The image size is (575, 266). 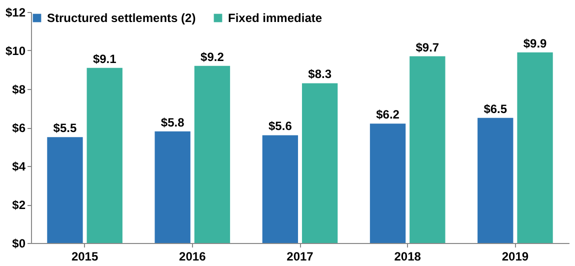 What do you see at coordinates (388, 115) in the screenshot?
I see `data-label: $6.2` at bounding box center [388, 115].